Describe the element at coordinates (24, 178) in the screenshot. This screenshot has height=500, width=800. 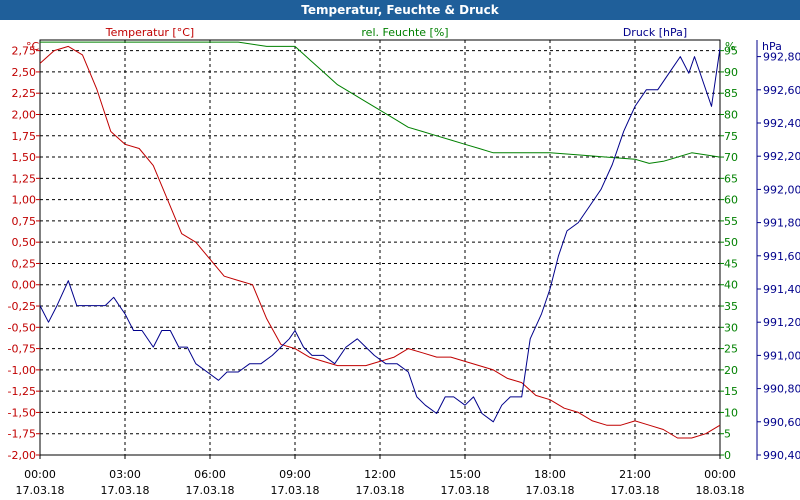
I see `temperature-tick-label: 1,25` at that location.